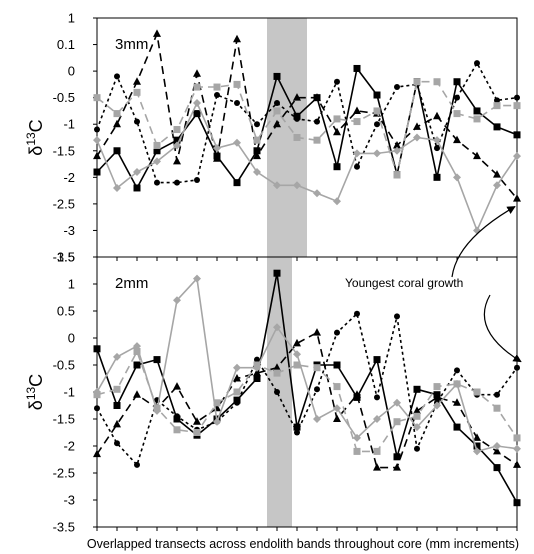 The height and width of the screenshot is (554, 534). What do you see at coordinates (66, 311) in the screenshot?
I see `y-tick-label: 0.5` at bounding box center [66, 311].